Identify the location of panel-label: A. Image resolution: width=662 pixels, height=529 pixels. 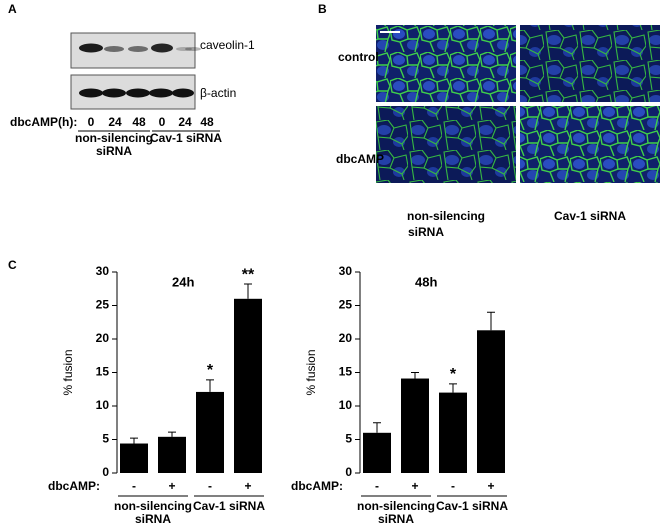
(12, 9).